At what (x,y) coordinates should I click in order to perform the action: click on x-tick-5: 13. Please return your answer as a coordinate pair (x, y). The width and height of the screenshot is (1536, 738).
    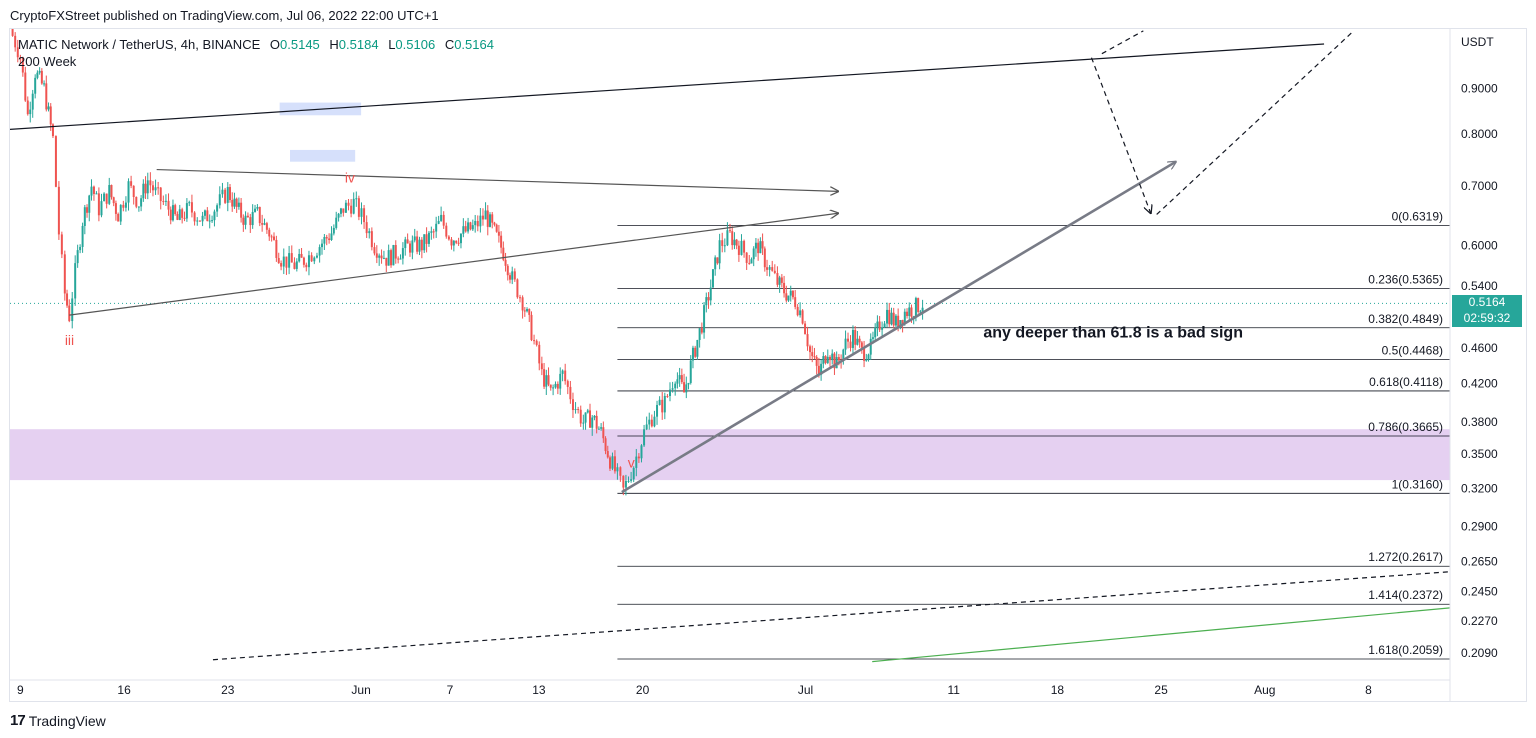
    Looking at the image, I should click on (539, 690).